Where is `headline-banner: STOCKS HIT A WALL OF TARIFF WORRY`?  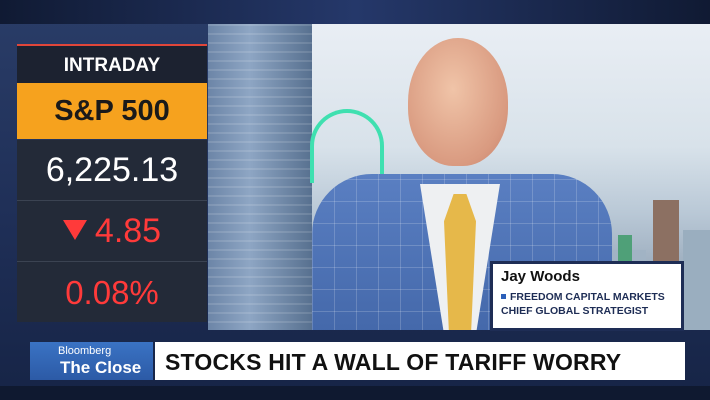
headline-banner: STOCKS HIT A WALL OF TARIFF WORRY is located at coordinates (420, 361).